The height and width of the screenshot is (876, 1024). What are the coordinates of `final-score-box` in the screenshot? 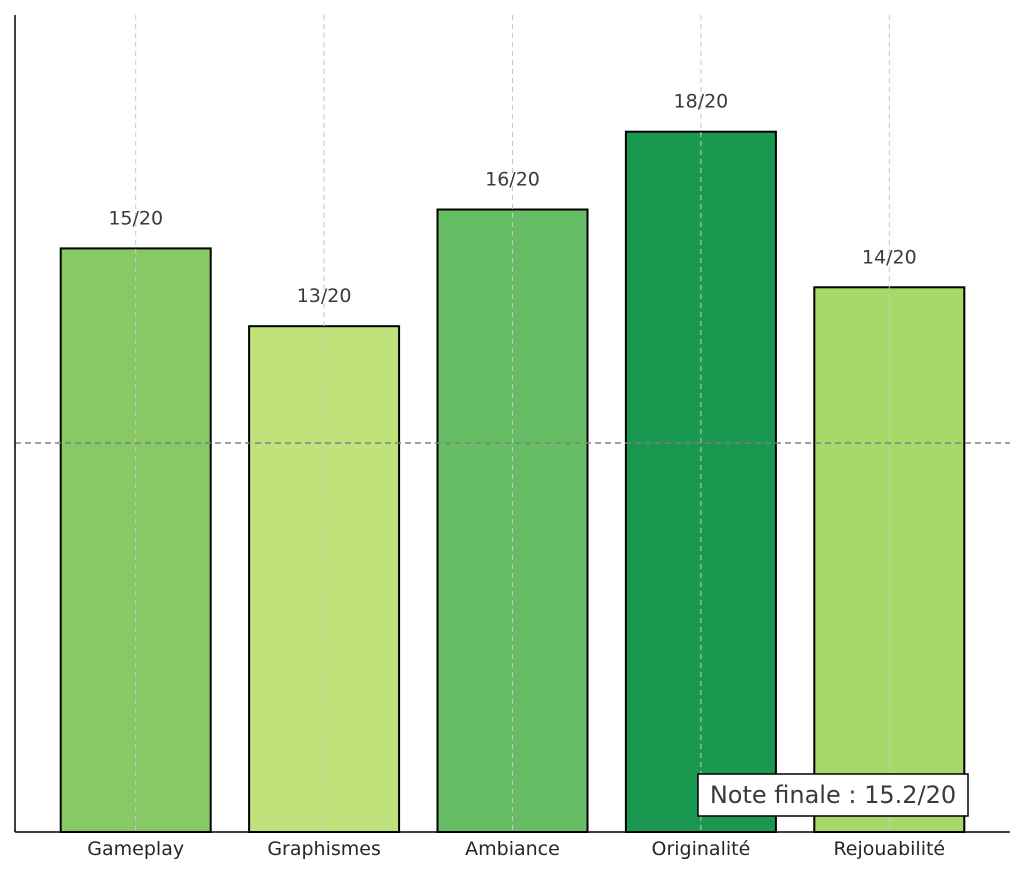 It's located at (833, 795).